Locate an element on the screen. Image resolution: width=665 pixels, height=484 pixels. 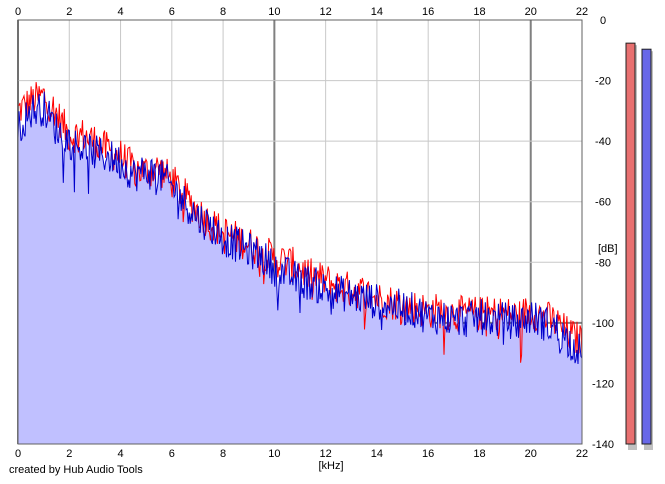
y-tick-label: -20 is located at coordinates (603, 82).